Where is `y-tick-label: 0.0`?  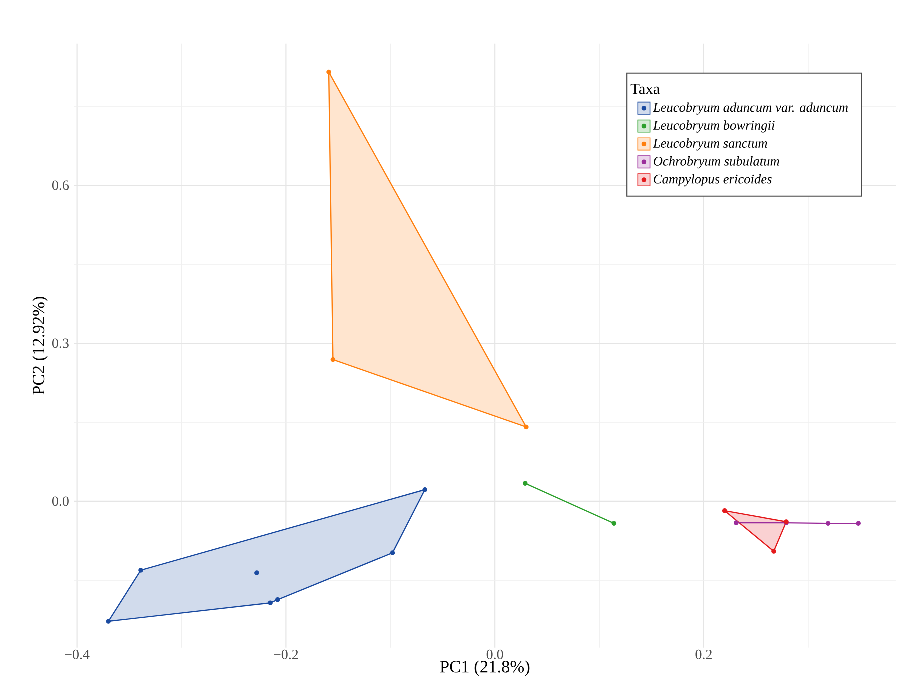
y-tick-label: 0.0 is located at coordinates (60, 501).